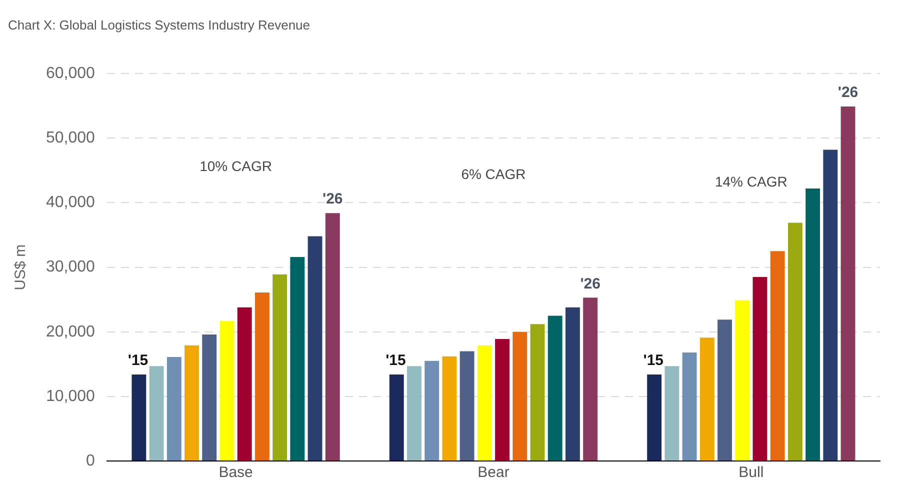 This screenshot has height=493, width=898. Describe the element at coordinates (21, 267) in the screenshot. I see `y-axis-title: US$ m` at that location.